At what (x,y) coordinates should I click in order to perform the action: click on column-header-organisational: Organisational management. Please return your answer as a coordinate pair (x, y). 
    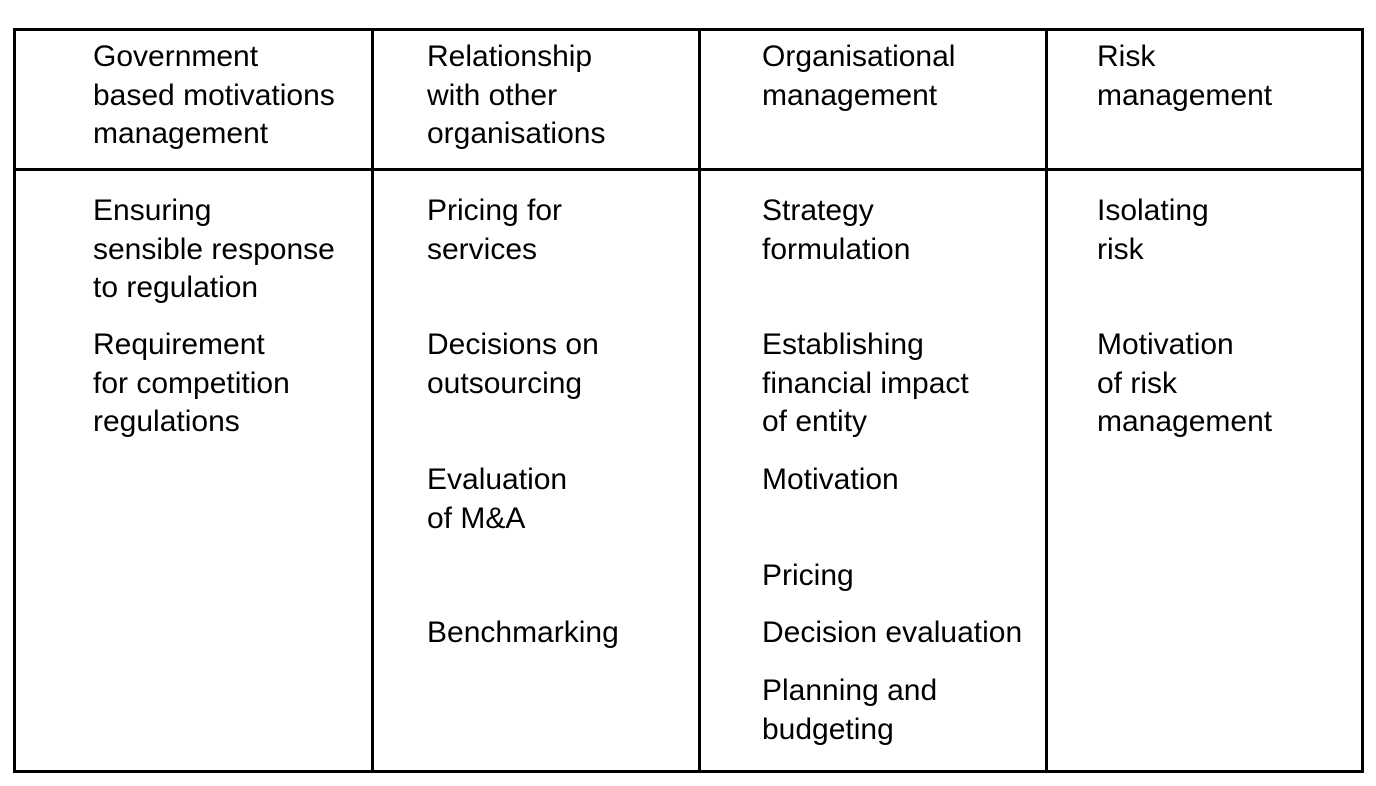
    Looking at the image, I should click on (859, 76).